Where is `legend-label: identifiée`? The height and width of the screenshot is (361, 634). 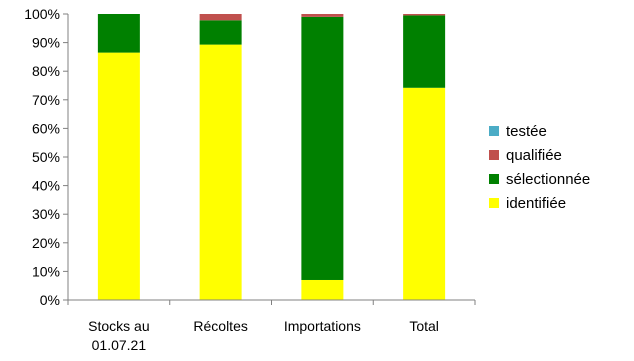 legend-label: identifiée is located at coordinates (536, 203).